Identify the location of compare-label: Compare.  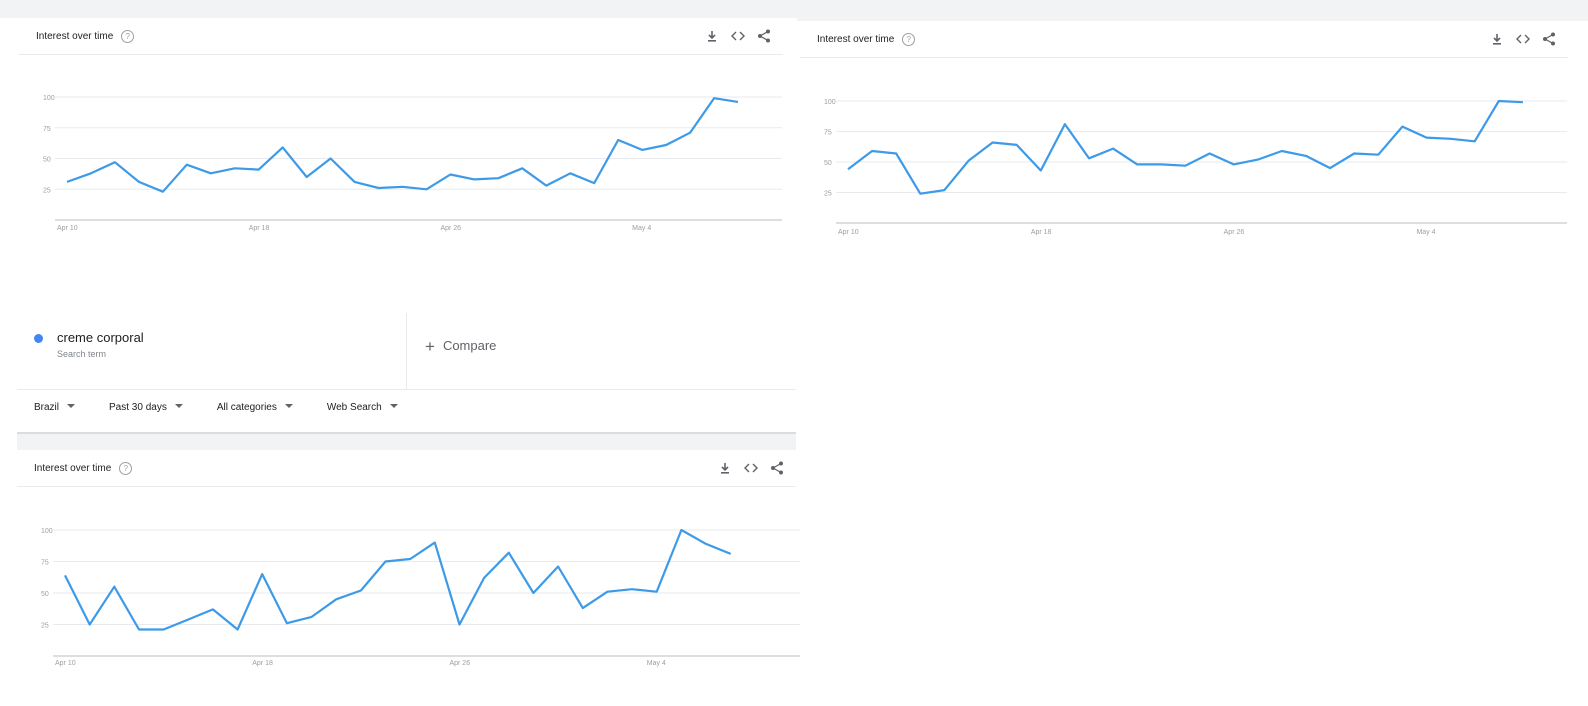
(469, 345).